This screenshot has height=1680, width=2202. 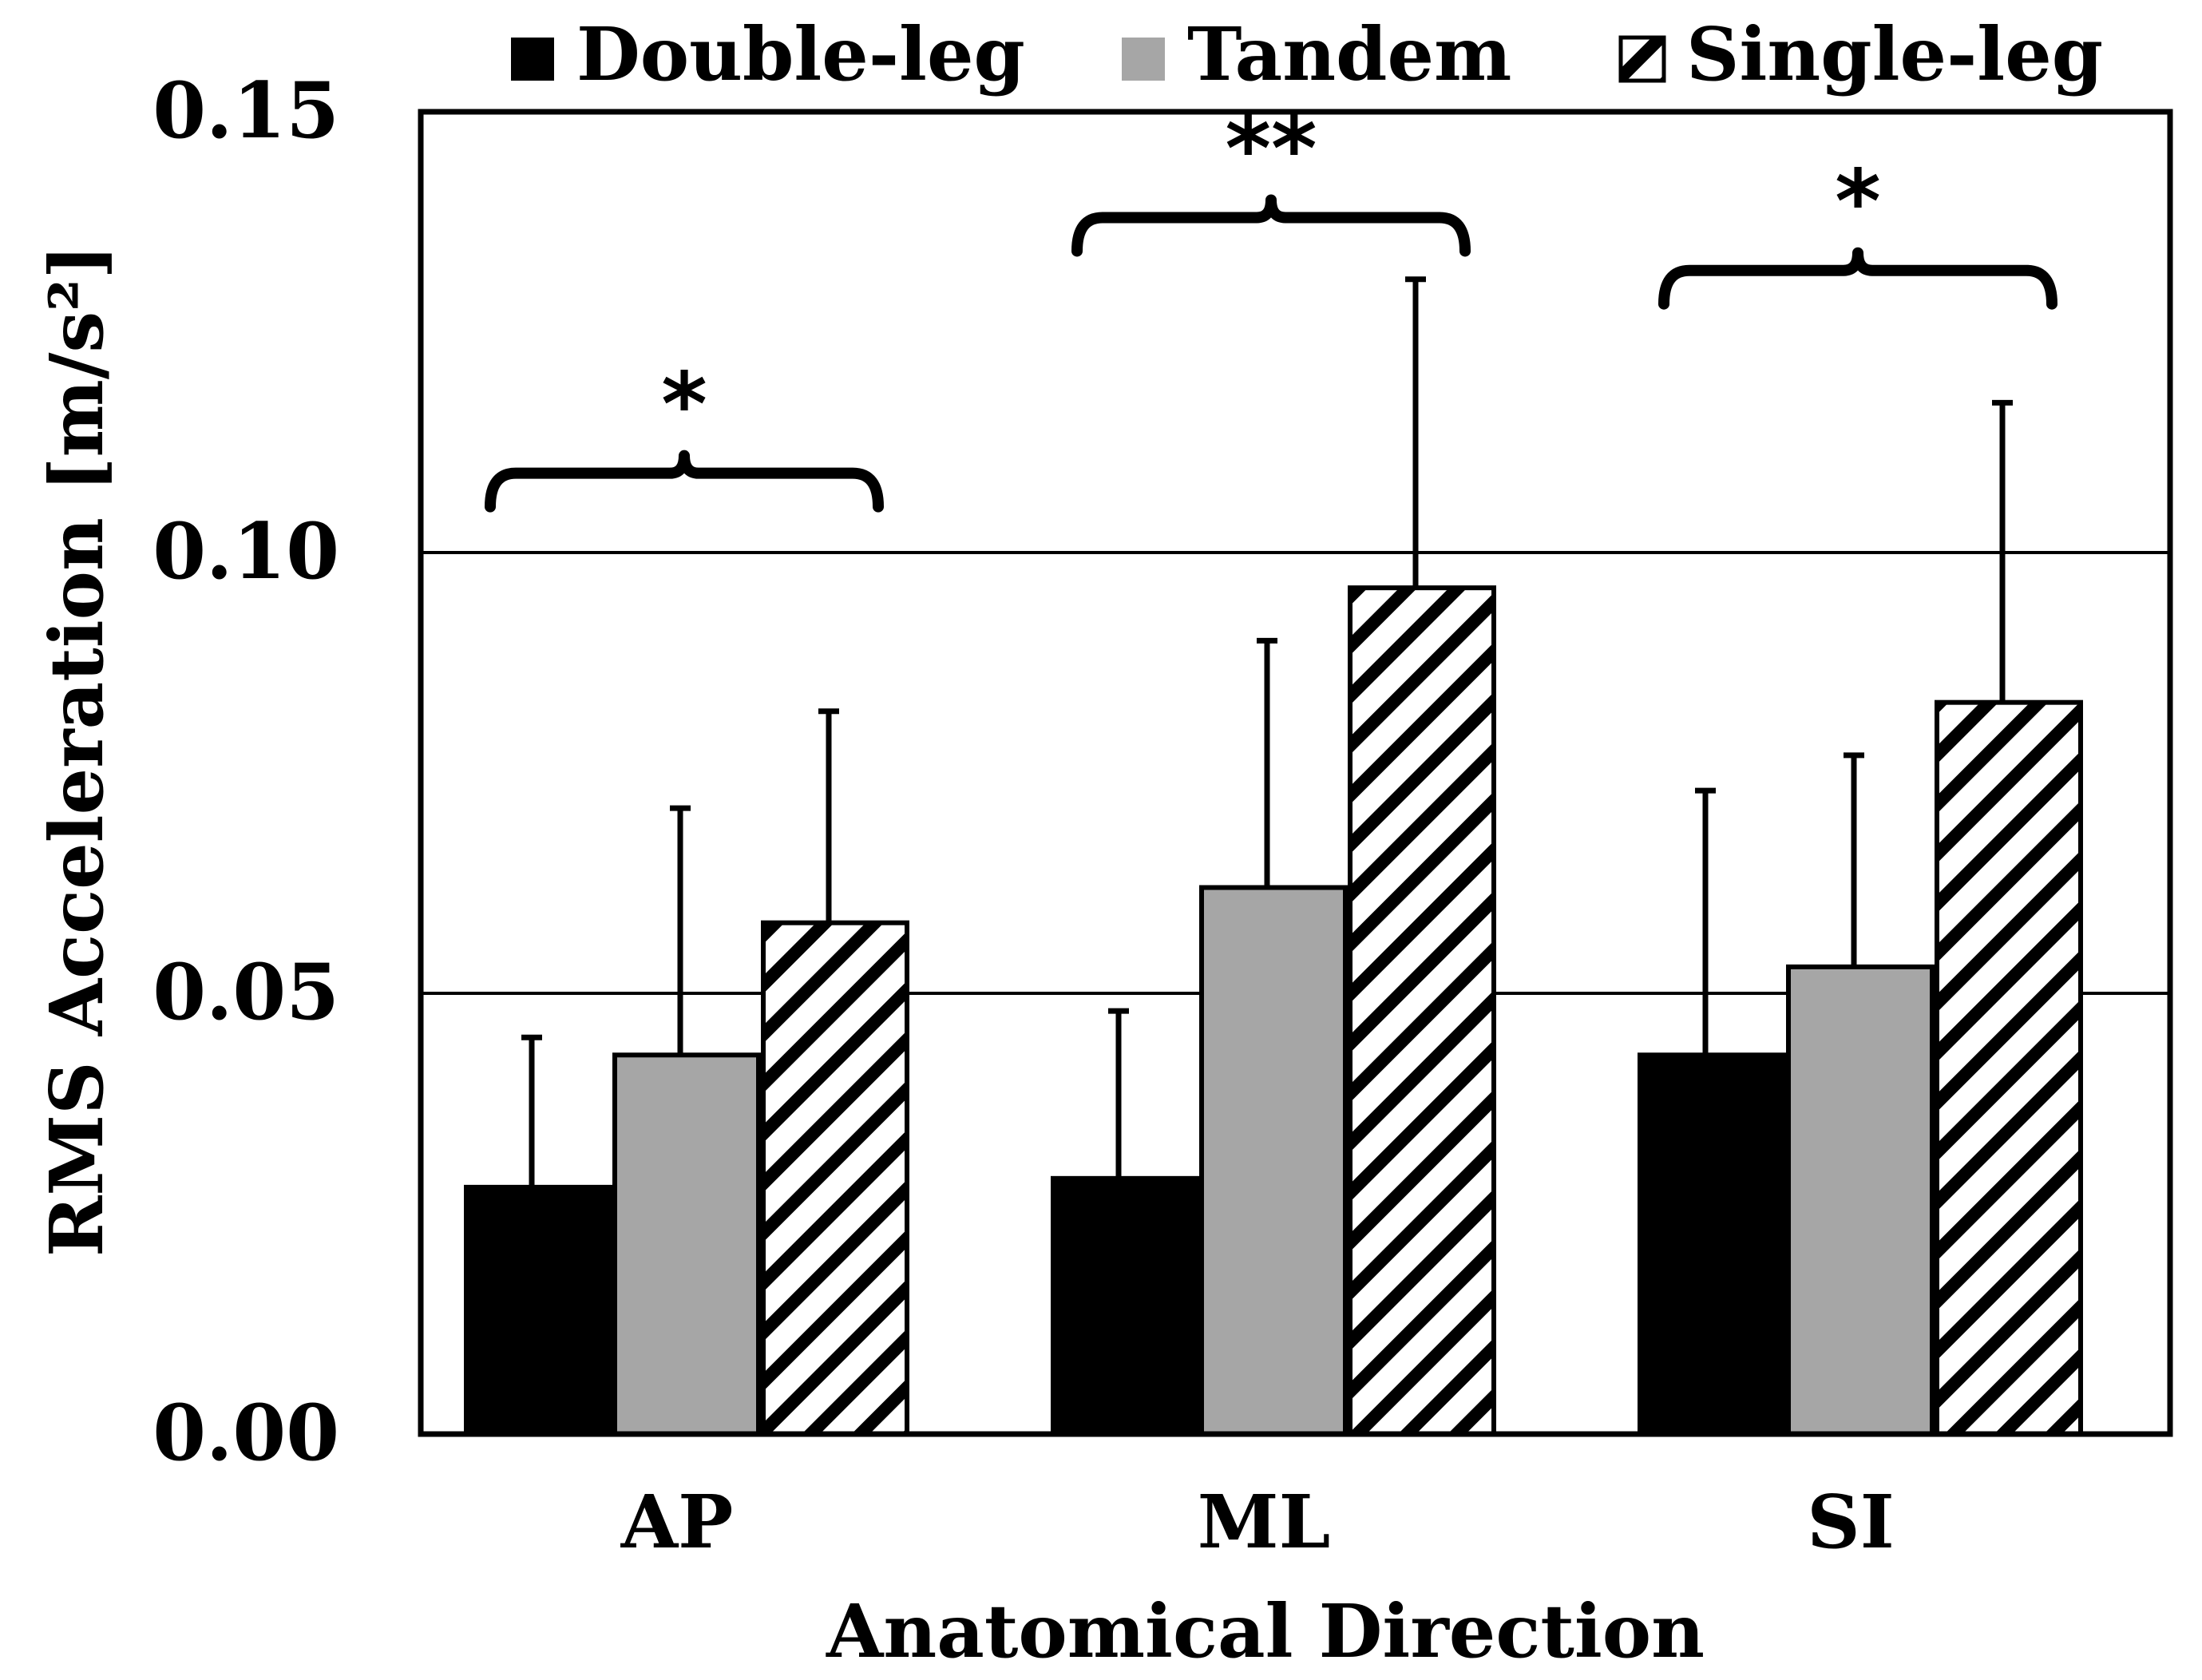 I want to click on bar-tandem-si, so click(x=1860, y=1200).